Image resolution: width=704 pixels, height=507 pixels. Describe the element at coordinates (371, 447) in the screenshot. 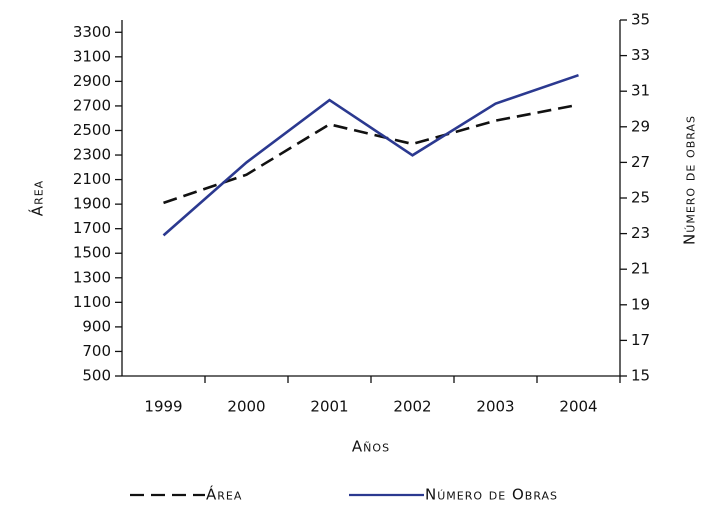

I see `x-axis-title: Años` at that location.